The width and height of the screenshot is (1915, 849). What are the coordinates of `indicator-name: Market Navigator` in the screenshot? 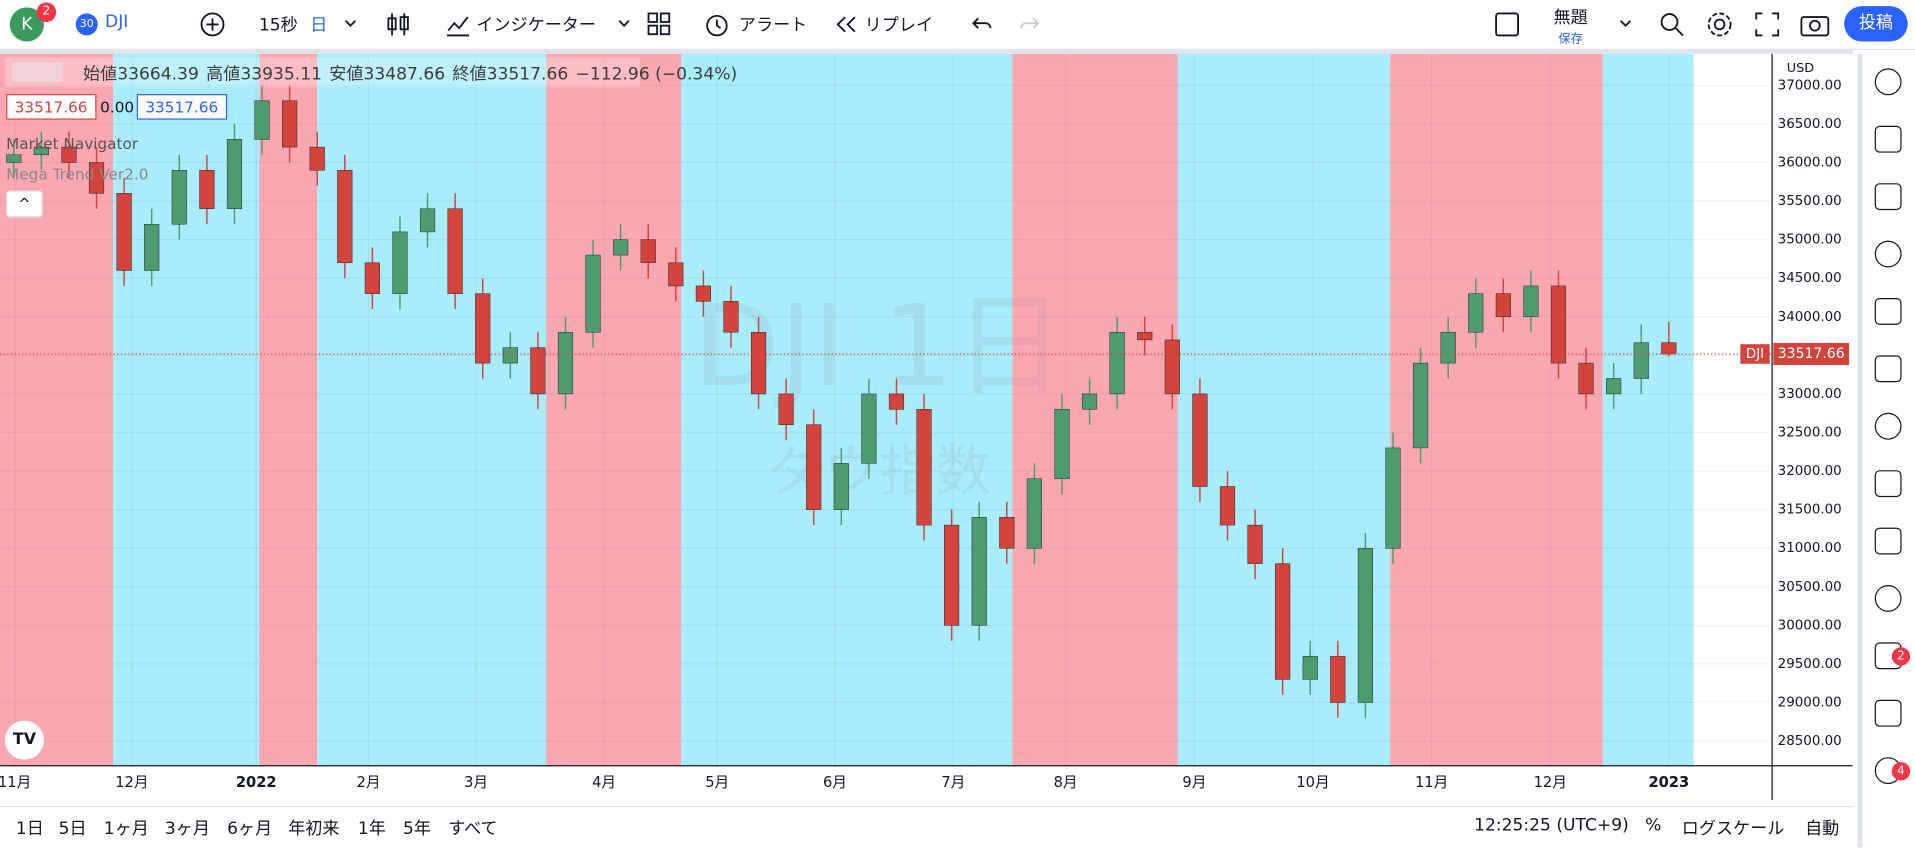 It's located at (72, 143).